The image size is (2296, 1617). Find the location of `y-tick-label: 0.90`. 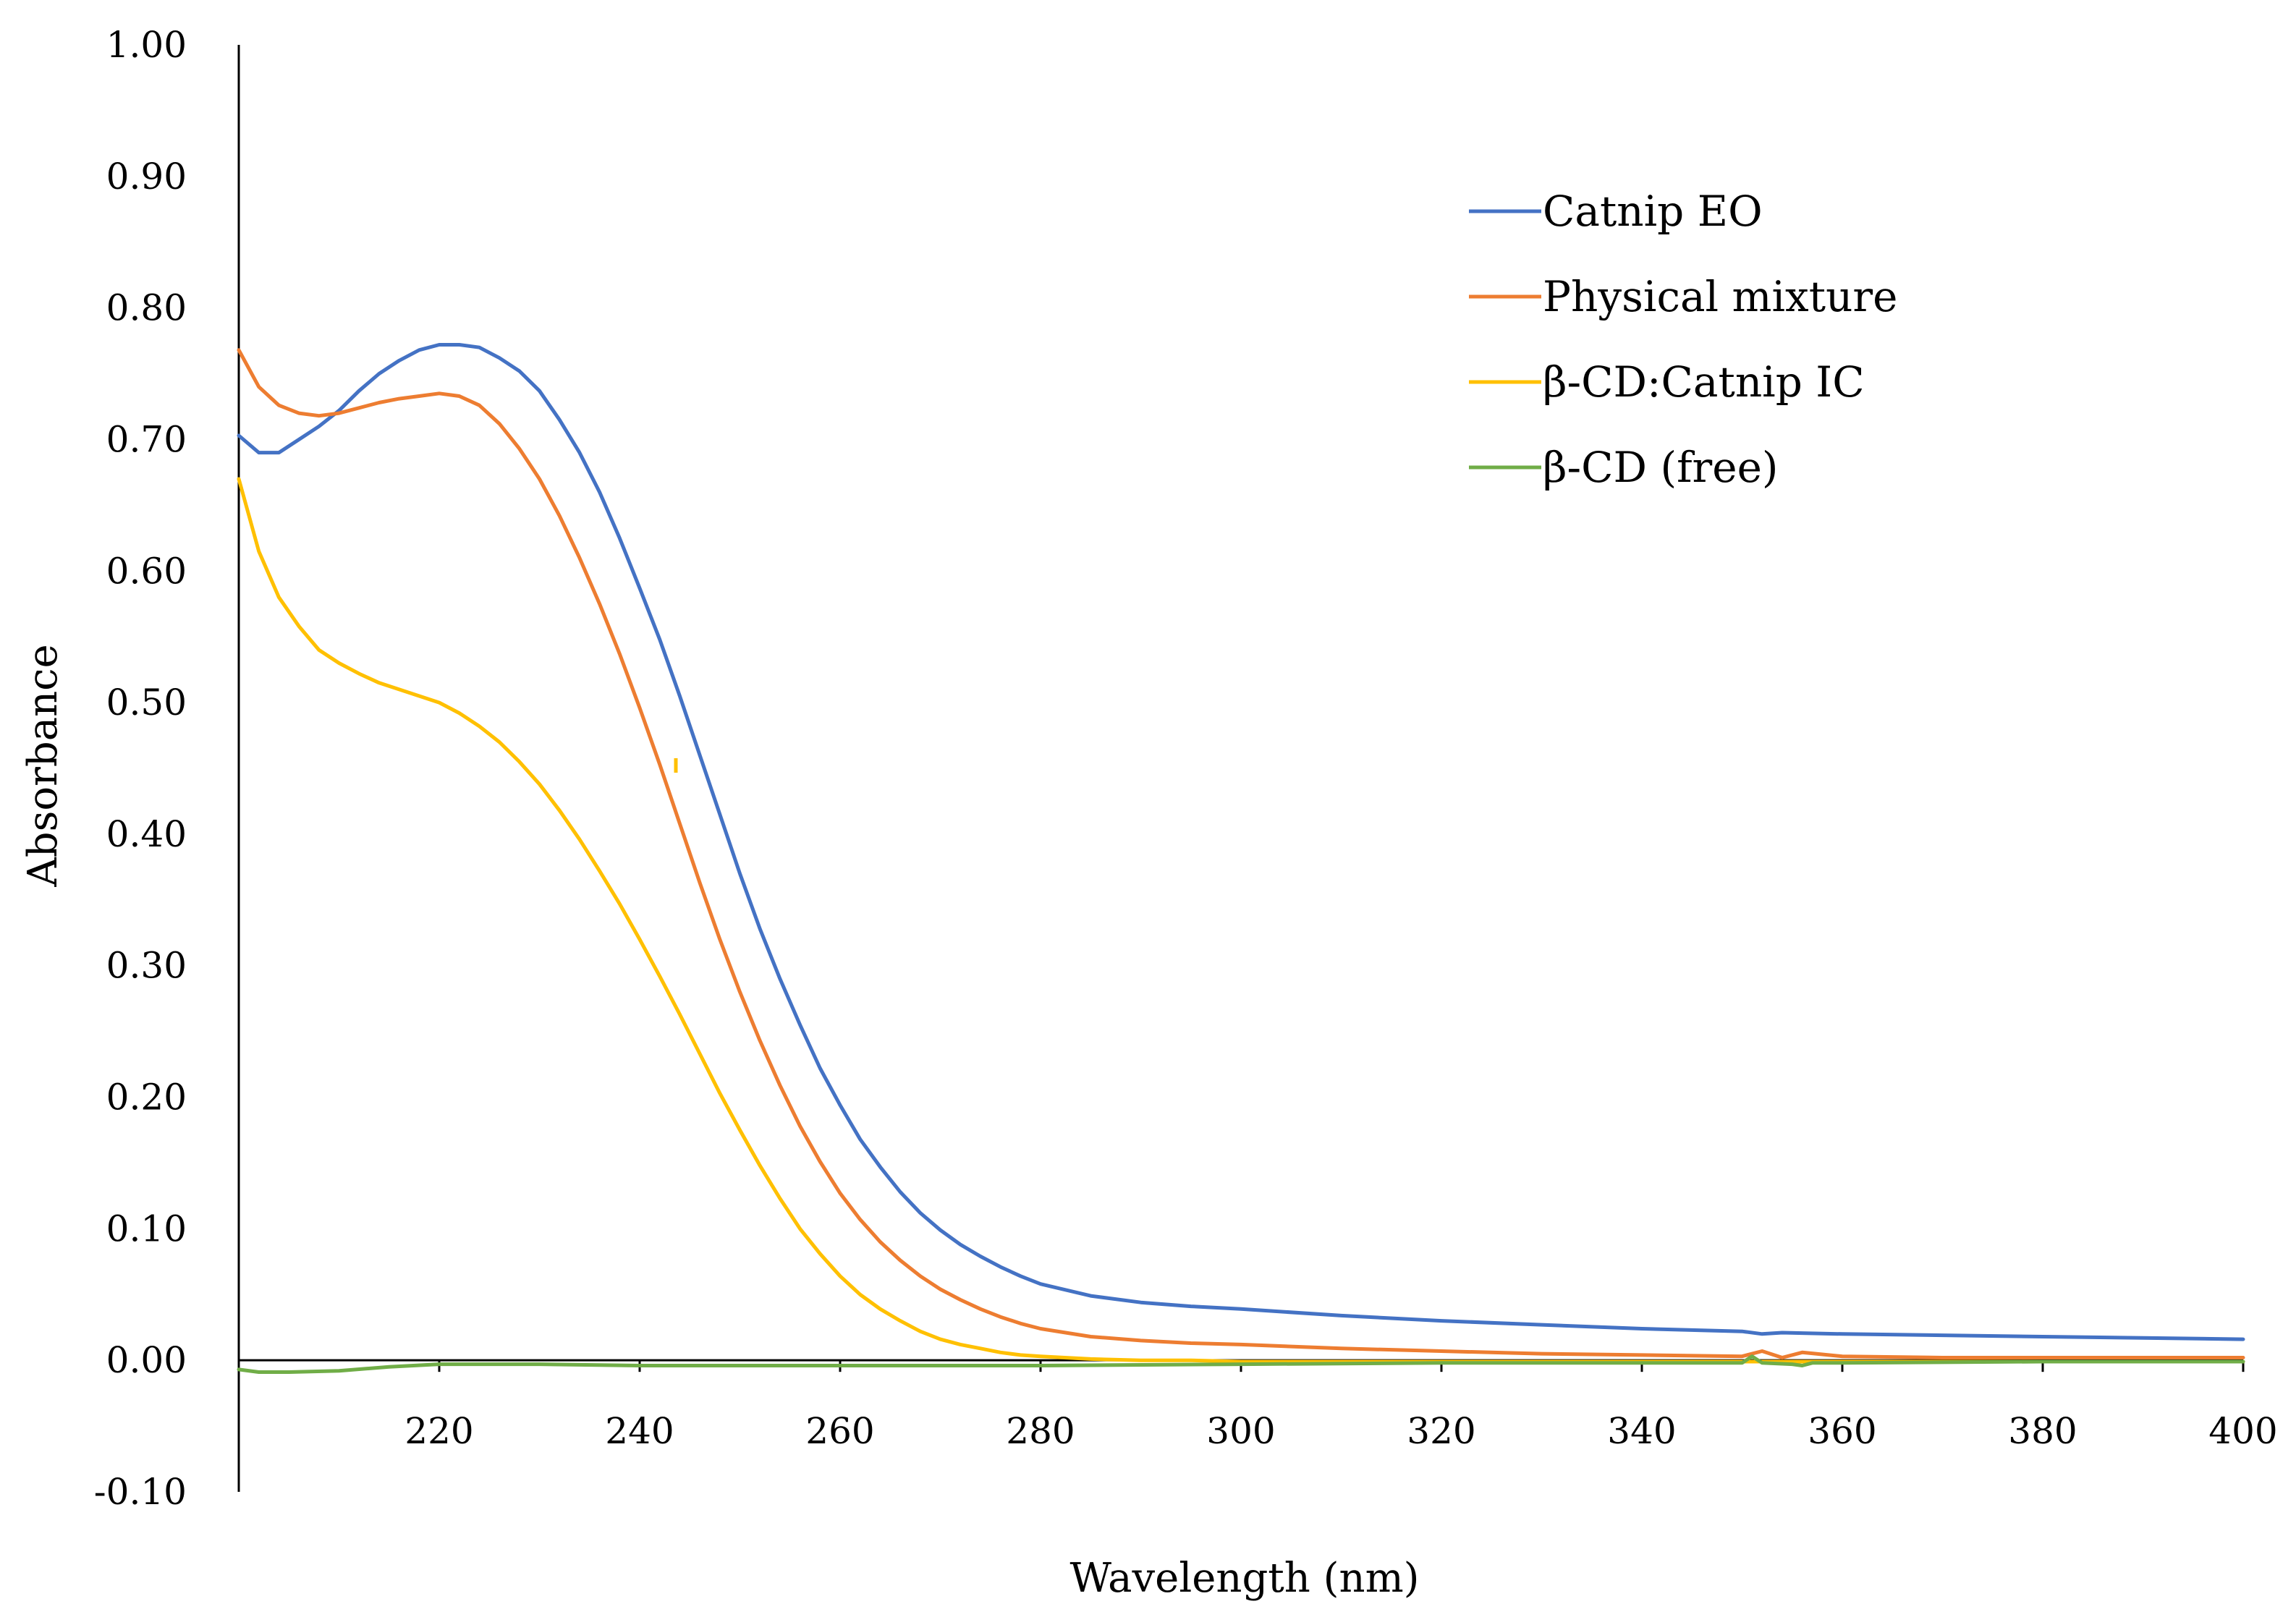

y-tick-label: 0.90 is located at coordinates (146, 177).